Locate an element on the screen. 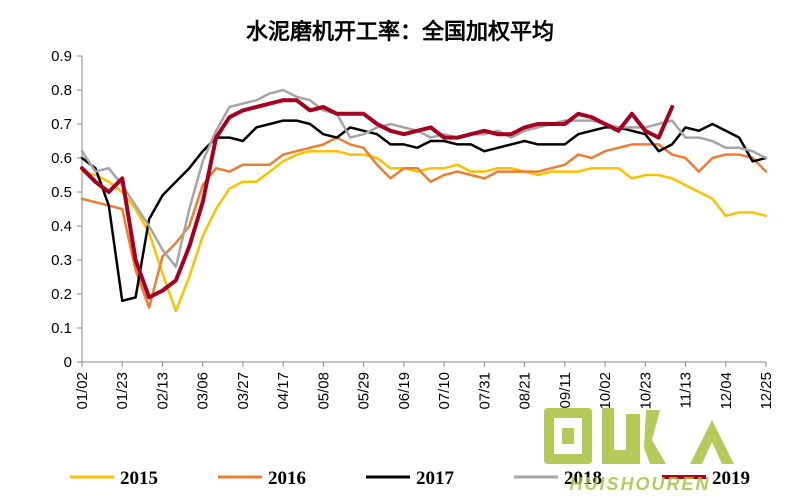 The width and height of the screenshot is (800, 500). y-tick-label: 0.1 is located at coordinates (61, 328).